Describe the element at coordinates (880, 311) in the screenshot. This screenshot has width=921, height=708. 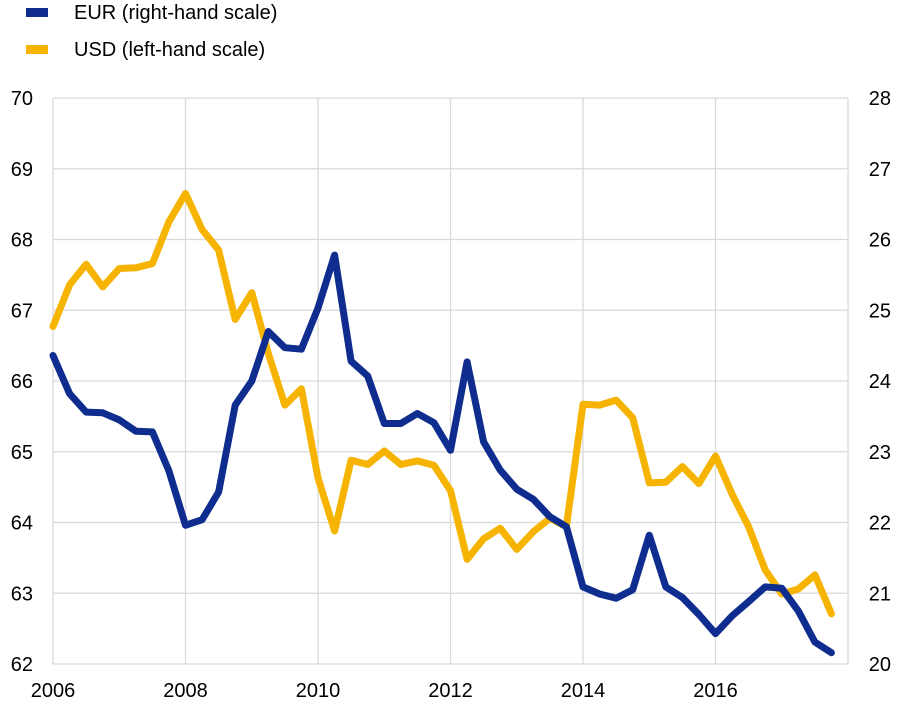
I see `y-right-tick-label: 25` at that location.